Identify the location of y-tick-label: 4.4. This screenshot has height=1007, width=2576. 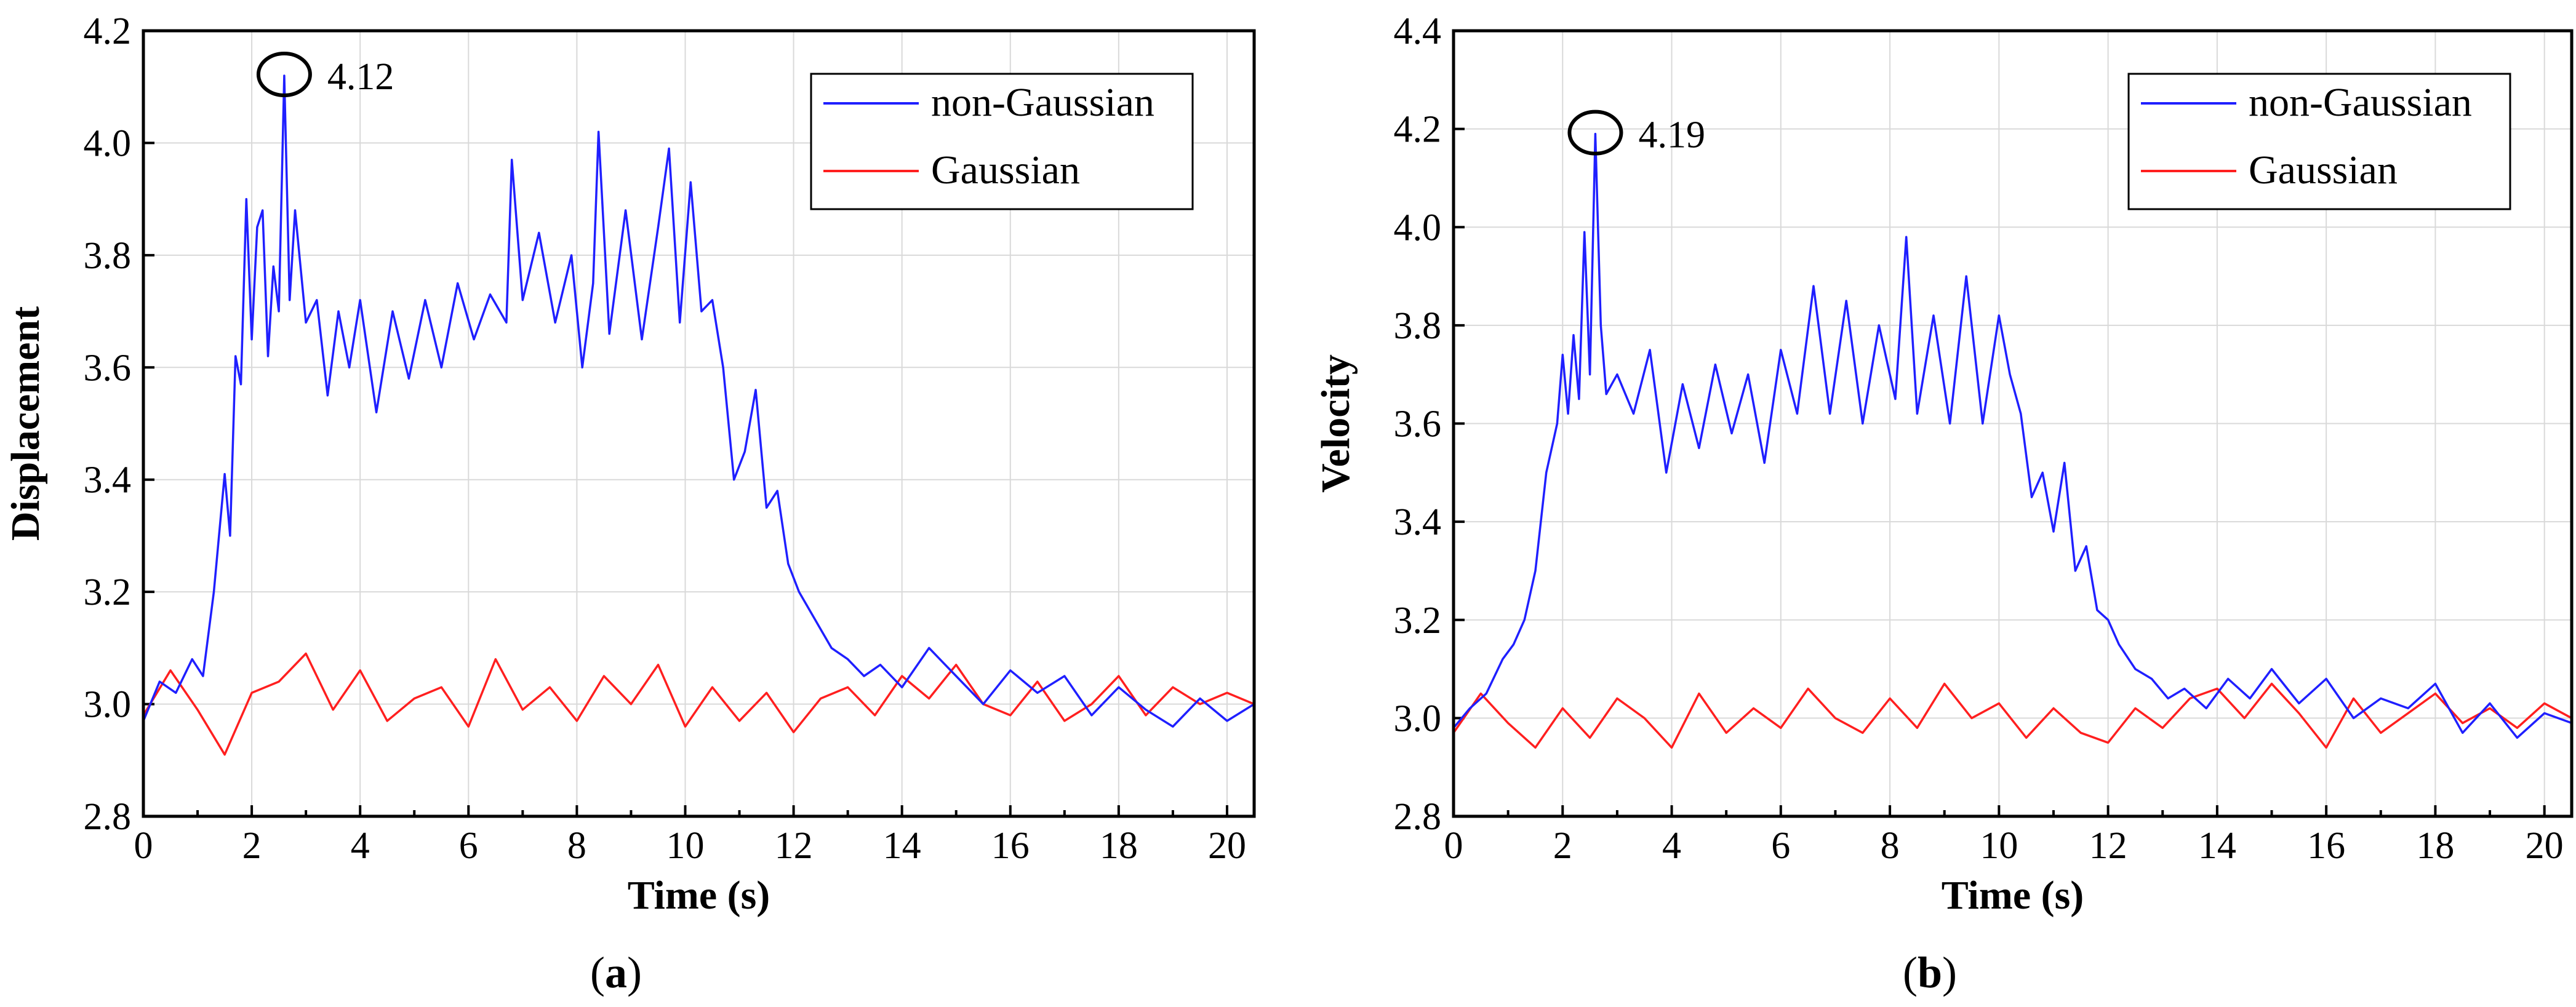
(1418, 31).